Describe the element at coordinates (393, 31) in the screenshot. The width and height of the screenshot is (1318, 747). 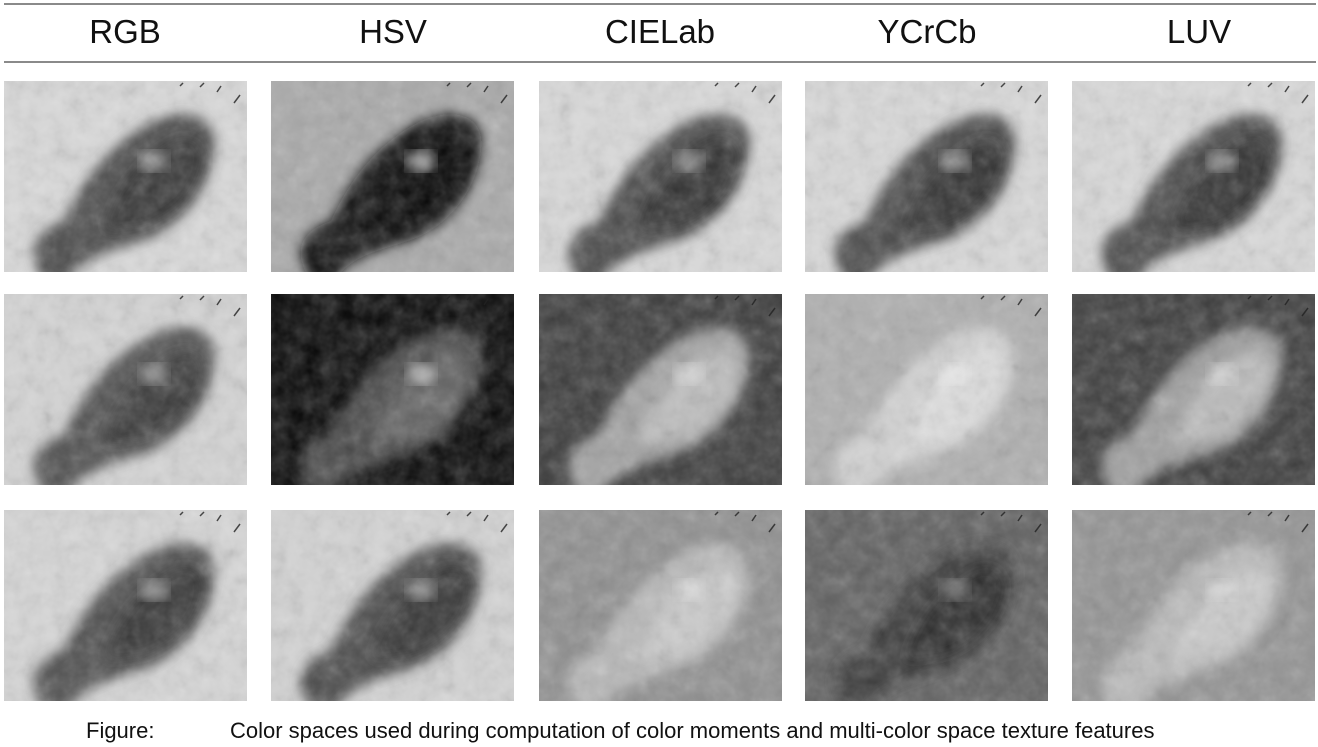
I see `column-header-hsv: HSV` at that location.